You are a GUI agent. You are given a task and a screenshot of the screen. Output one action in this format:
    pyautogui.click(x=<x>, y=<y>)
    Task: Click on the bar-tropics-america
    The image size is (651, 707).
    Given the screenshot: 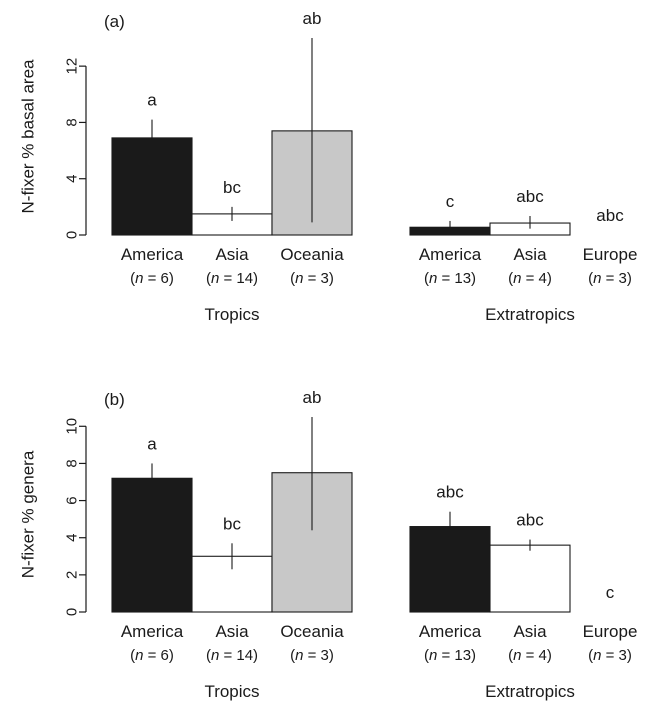 What is the action you would take?
    pyautogui.click(x=152, y=545)
    